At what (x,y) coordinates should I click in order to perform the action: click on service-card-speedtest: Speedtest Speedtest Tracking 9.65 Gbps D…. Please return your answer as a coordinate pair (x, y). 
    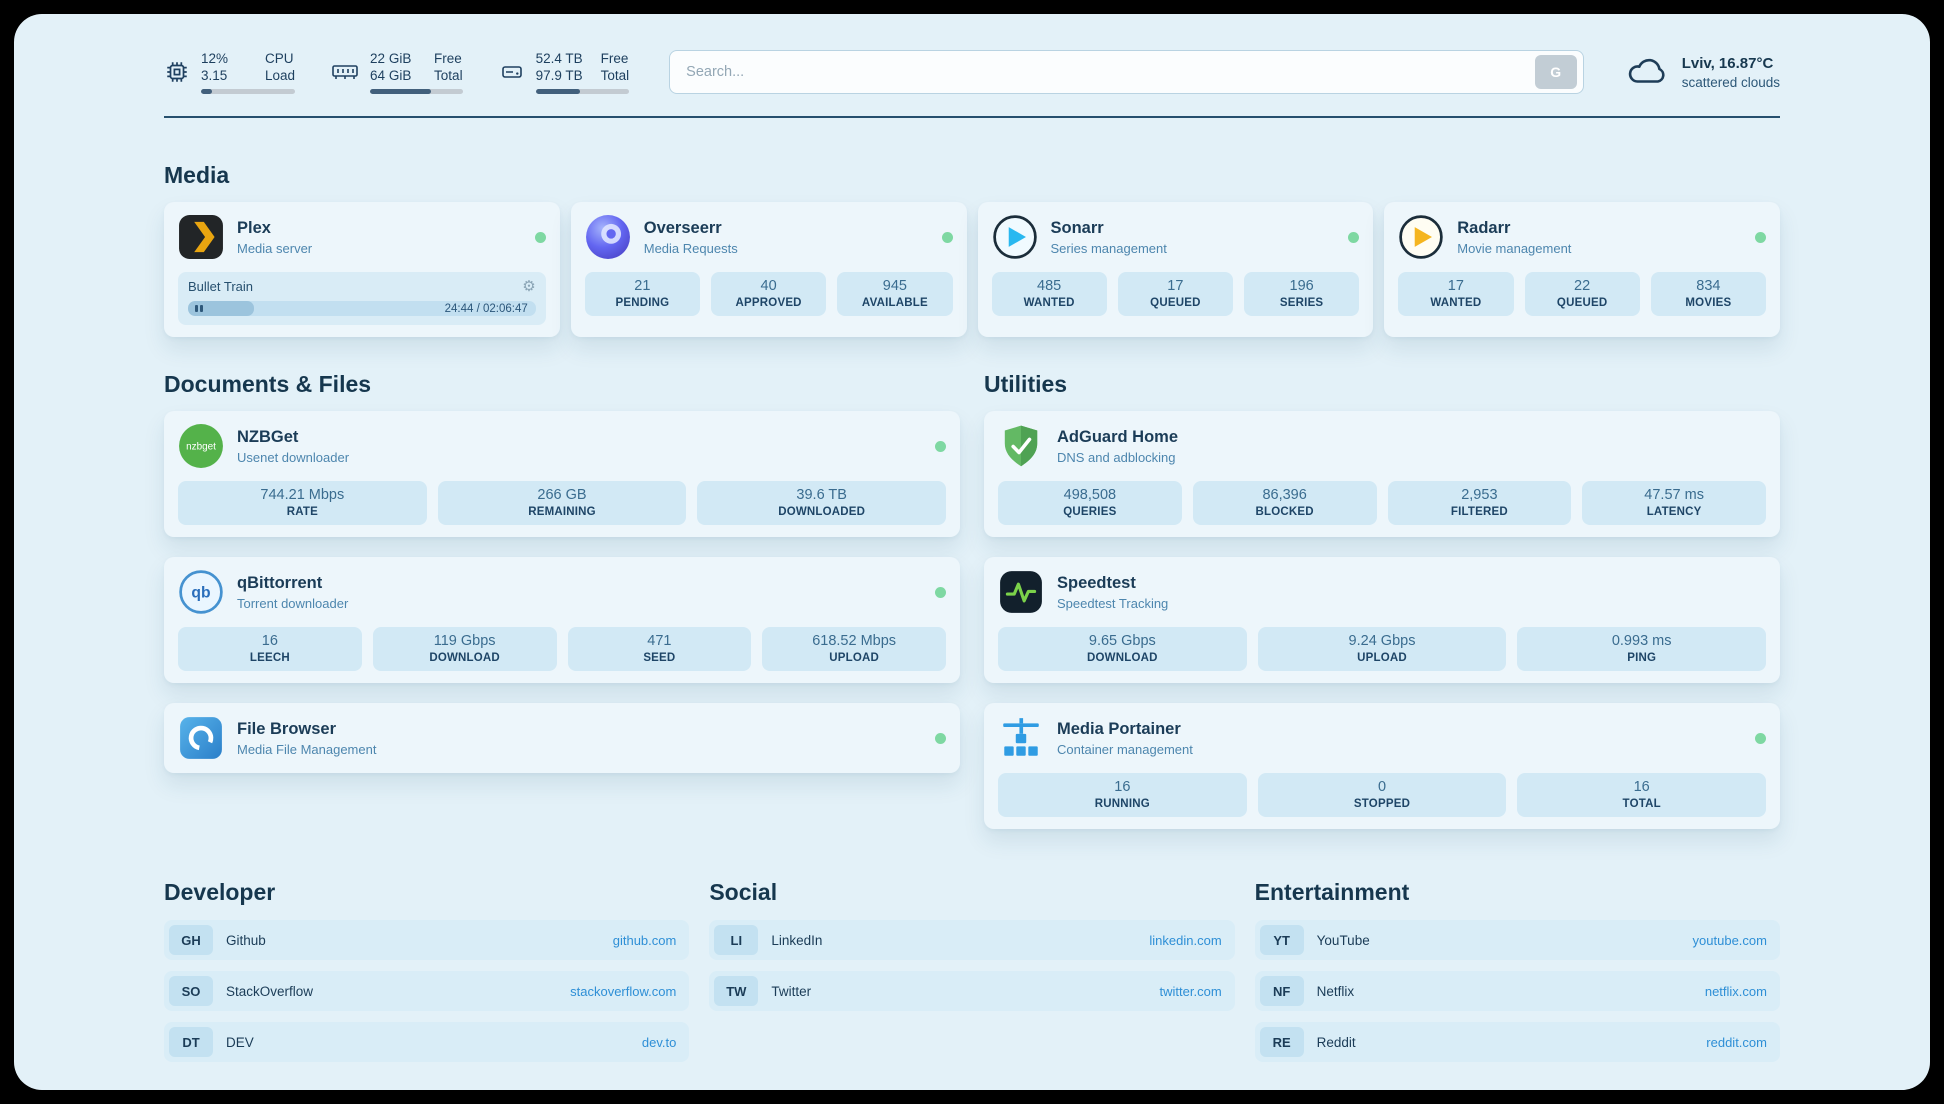
    Looking at the image, I should click on (1382, 620).